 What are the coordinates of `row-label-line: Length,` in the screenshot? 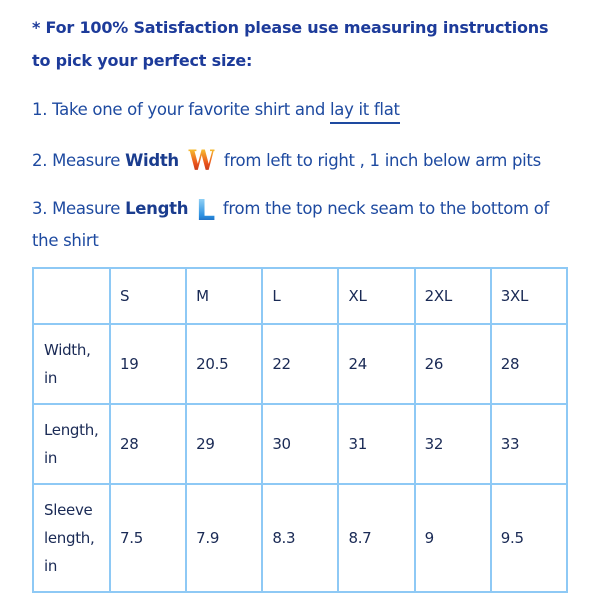 It's located at (71, 430).